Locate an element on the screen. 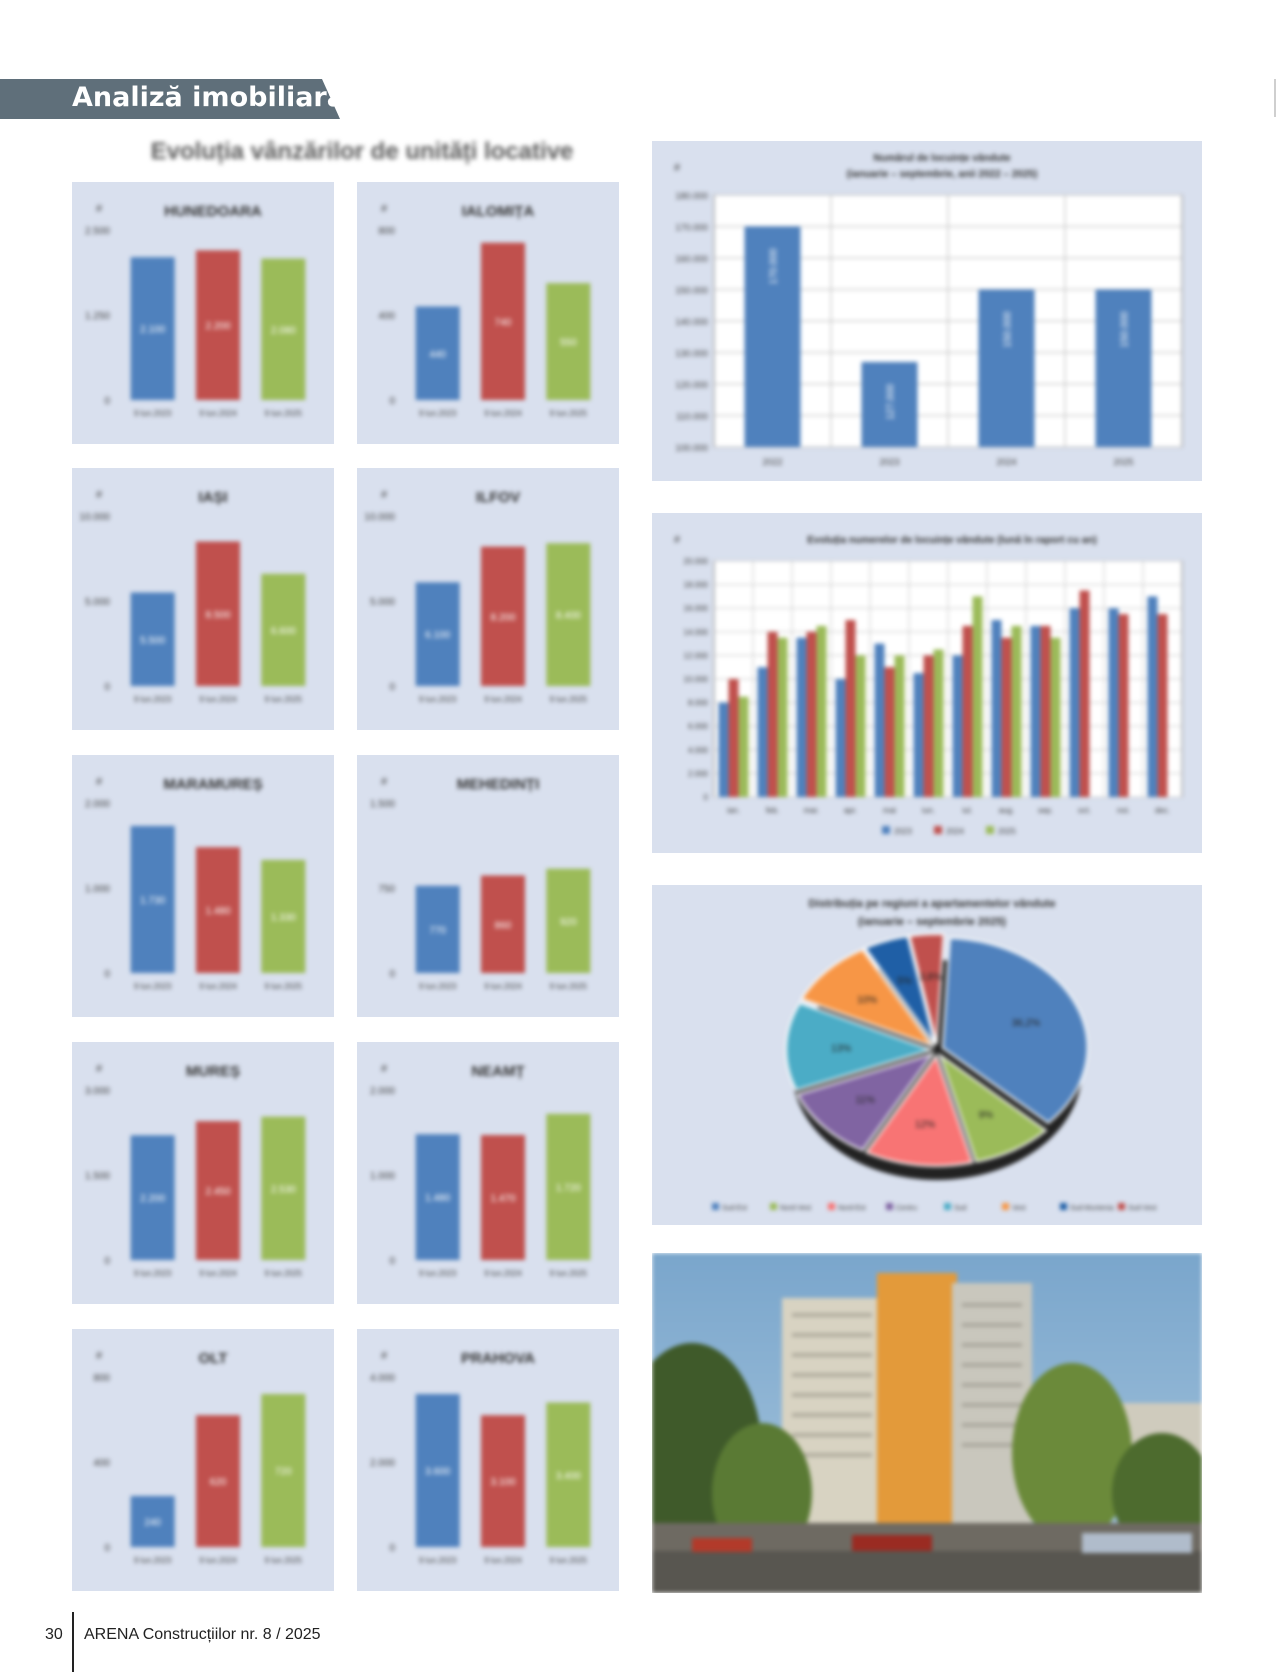 This screenshot has width=1276, height=1672. x-tick-label: ian. is located at coordinates (733, 810).